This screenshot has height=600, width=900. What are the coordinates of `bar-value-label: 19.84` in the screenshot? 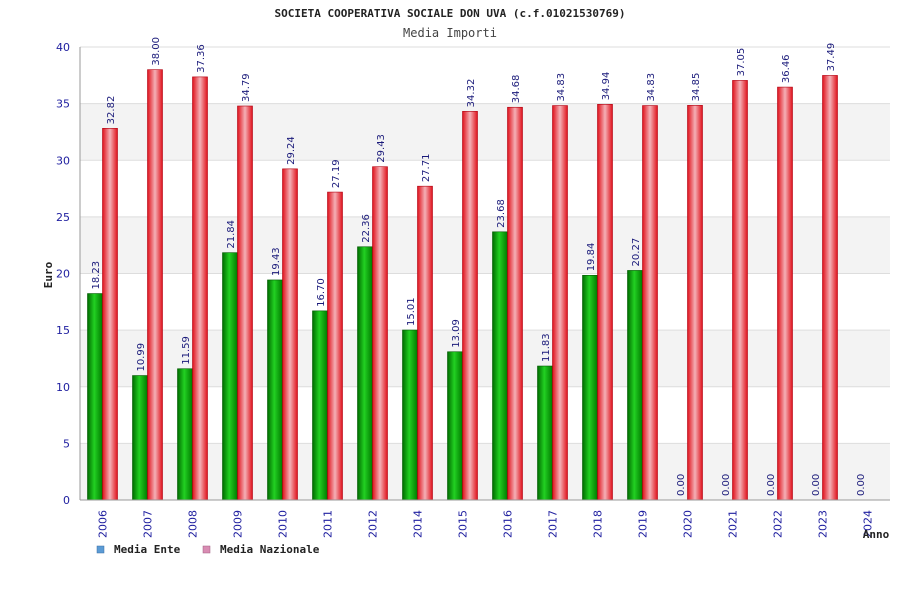 It's located at (591, 257).